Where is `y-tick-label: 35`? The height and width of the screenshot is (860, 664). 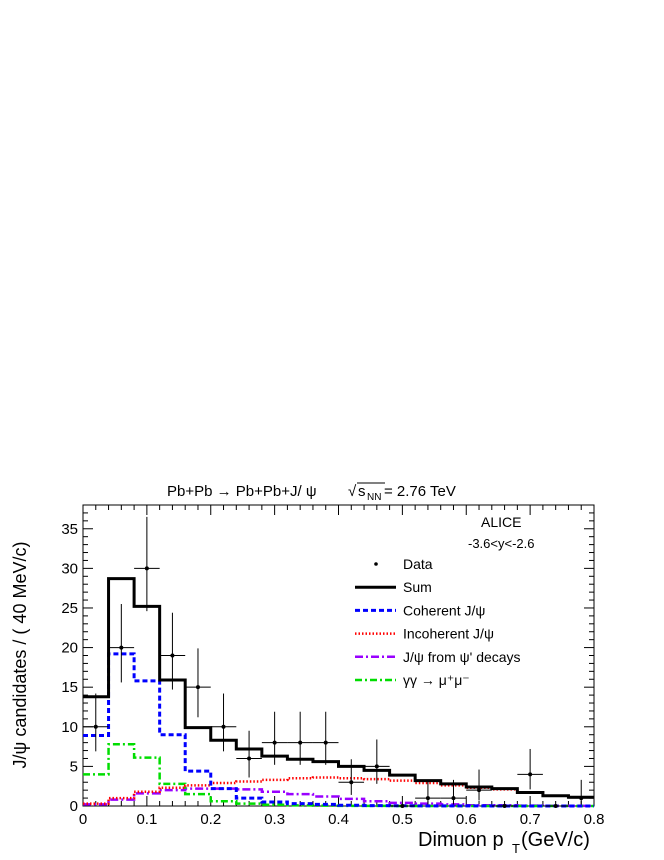
y-tick-label: 35 is located at coordinates (69, 529).